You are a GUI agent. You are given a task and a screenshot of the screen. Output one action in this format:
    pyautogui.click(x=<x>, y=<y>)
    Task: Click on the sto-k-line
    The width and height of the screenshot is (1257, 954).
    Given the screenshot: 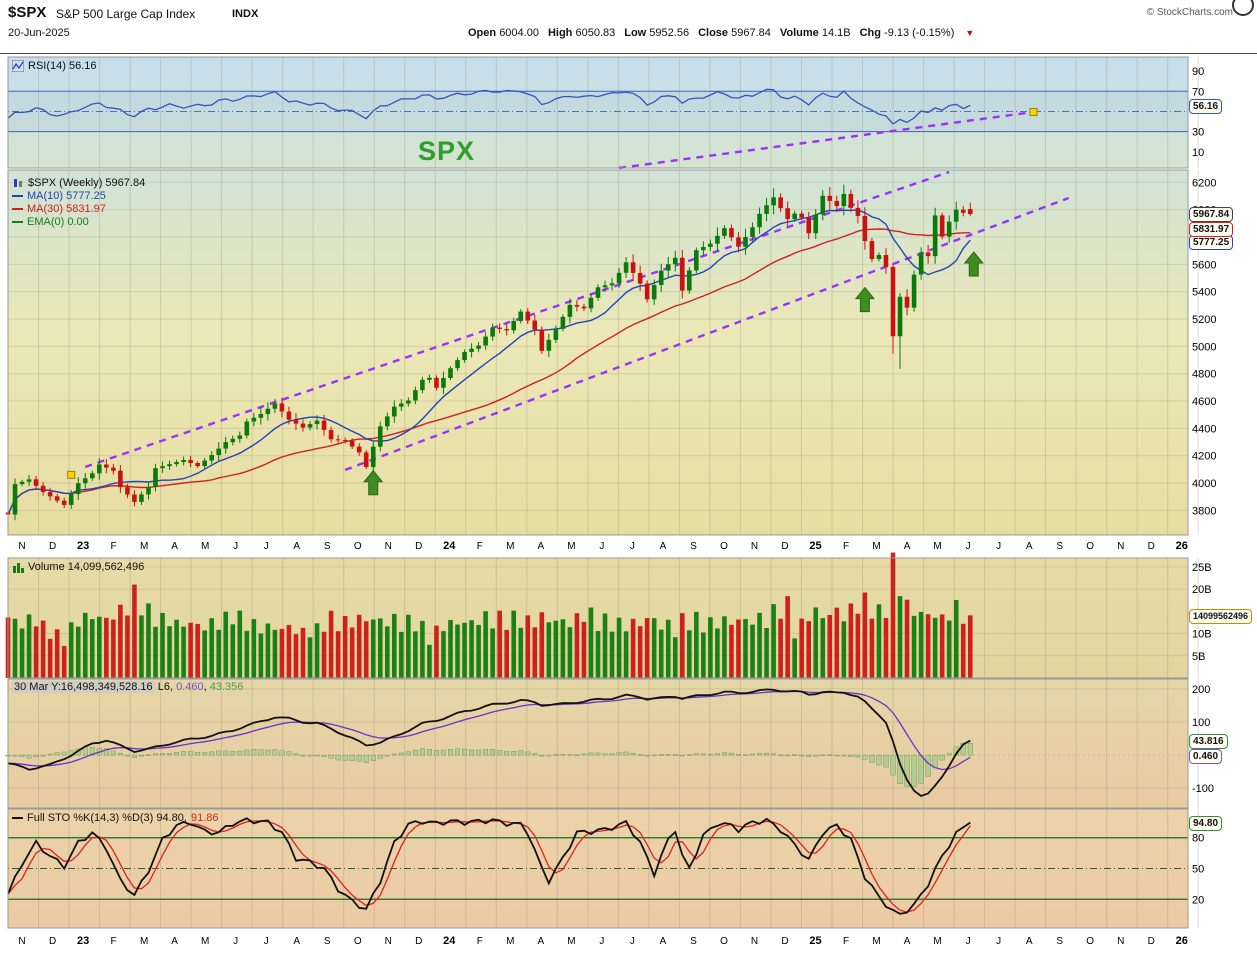 What is the action you would take?
    pyautogui.click(x=489, y=866)
    